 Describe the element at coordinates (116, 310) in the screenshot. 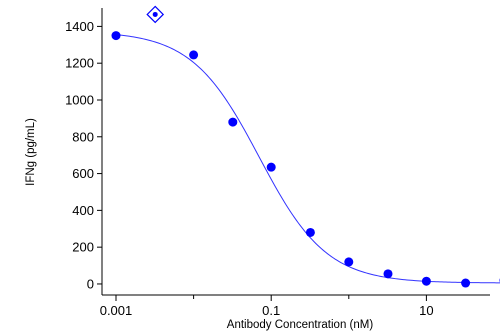

I see `x-tick-label: 0.001` at that location.